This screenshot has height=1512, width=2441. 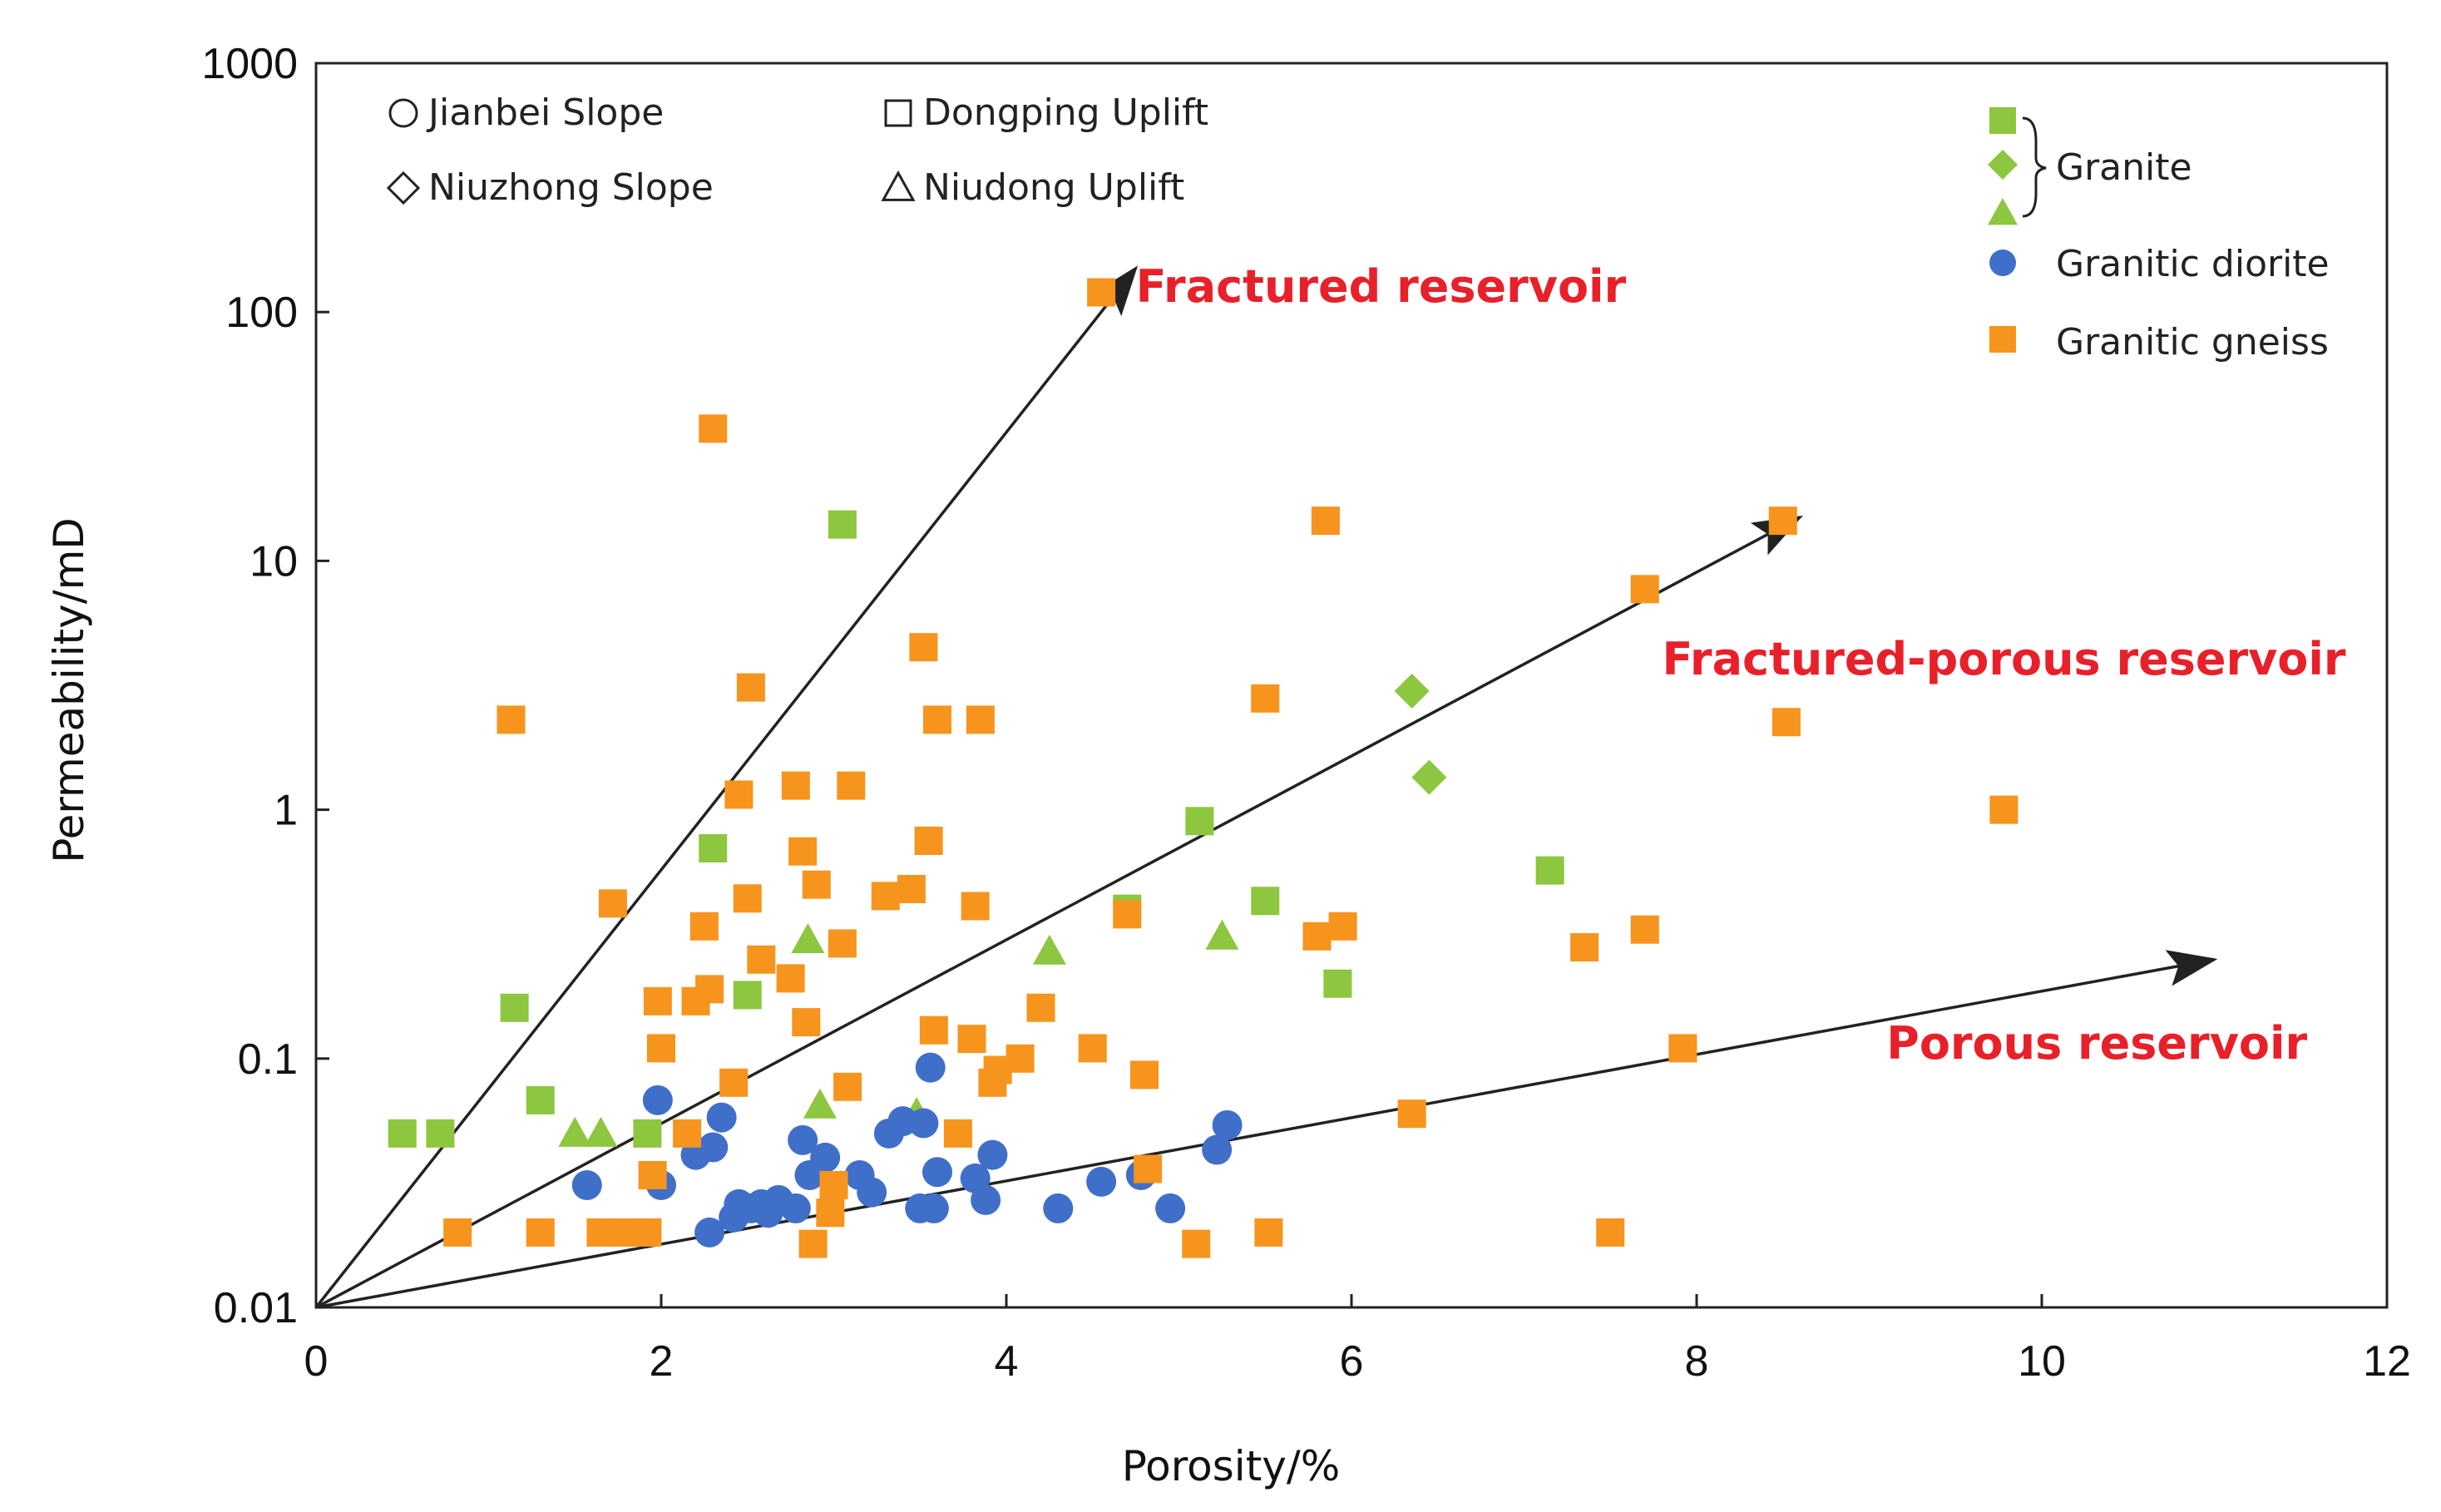 I want to click on legend-region-label: Jianbei Slope, so click(x=545, y=112).